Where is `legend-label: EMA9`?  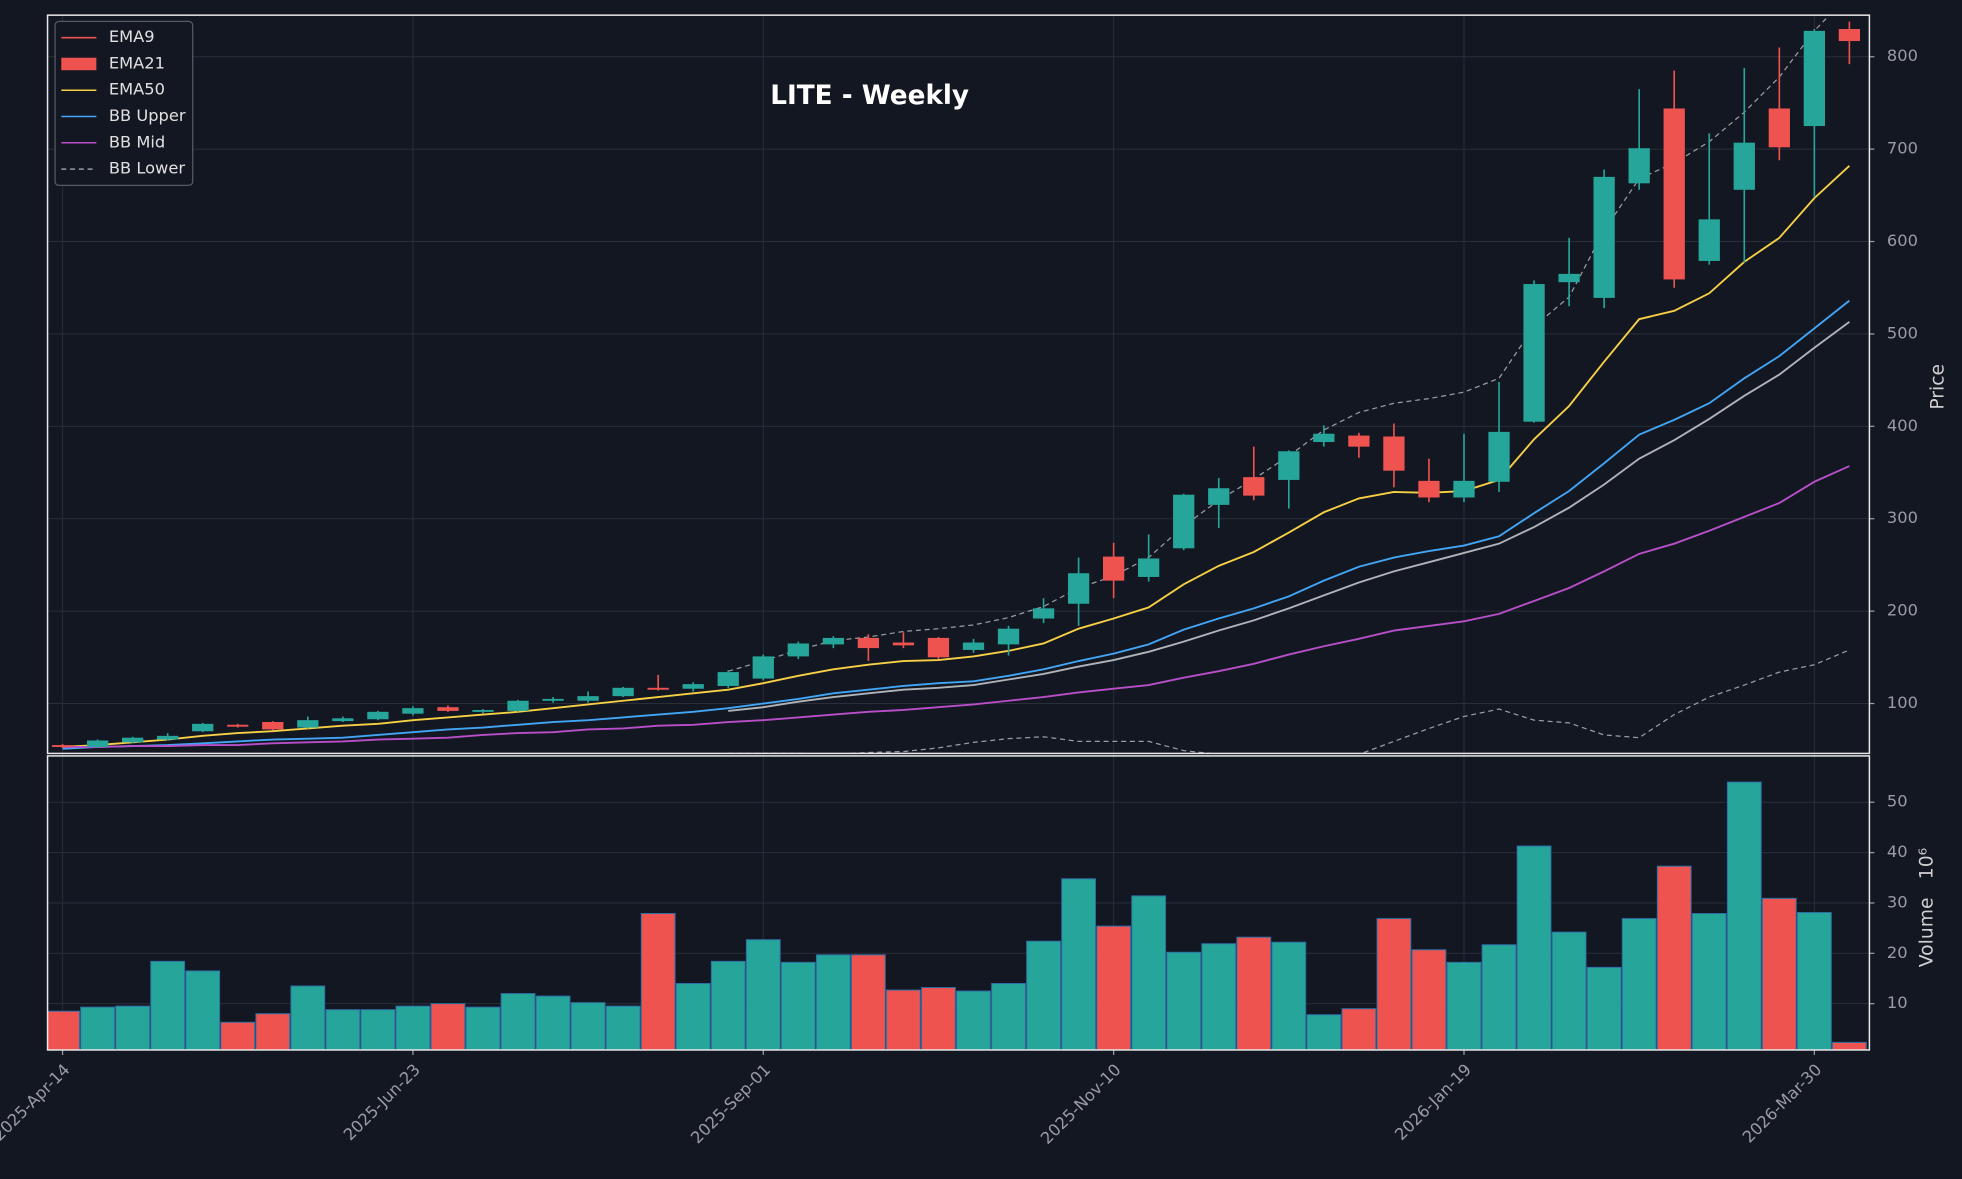
legend-label: EMA9 is located at coordinates (132, 36).